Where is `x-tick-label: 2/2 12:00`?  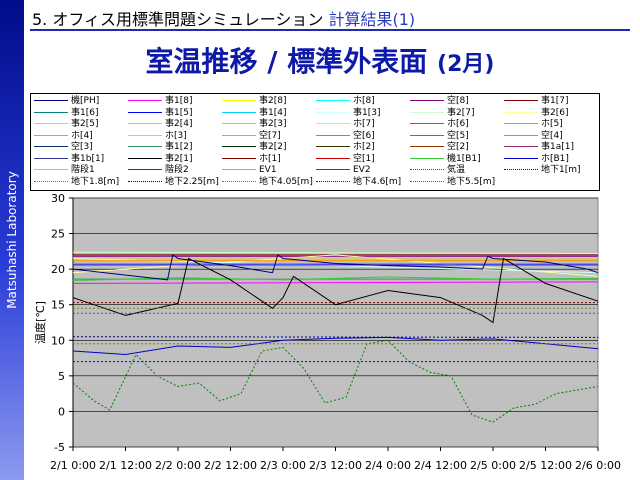 x-tick-label: 2/2 12:00 is located at coordinates (230, 465).